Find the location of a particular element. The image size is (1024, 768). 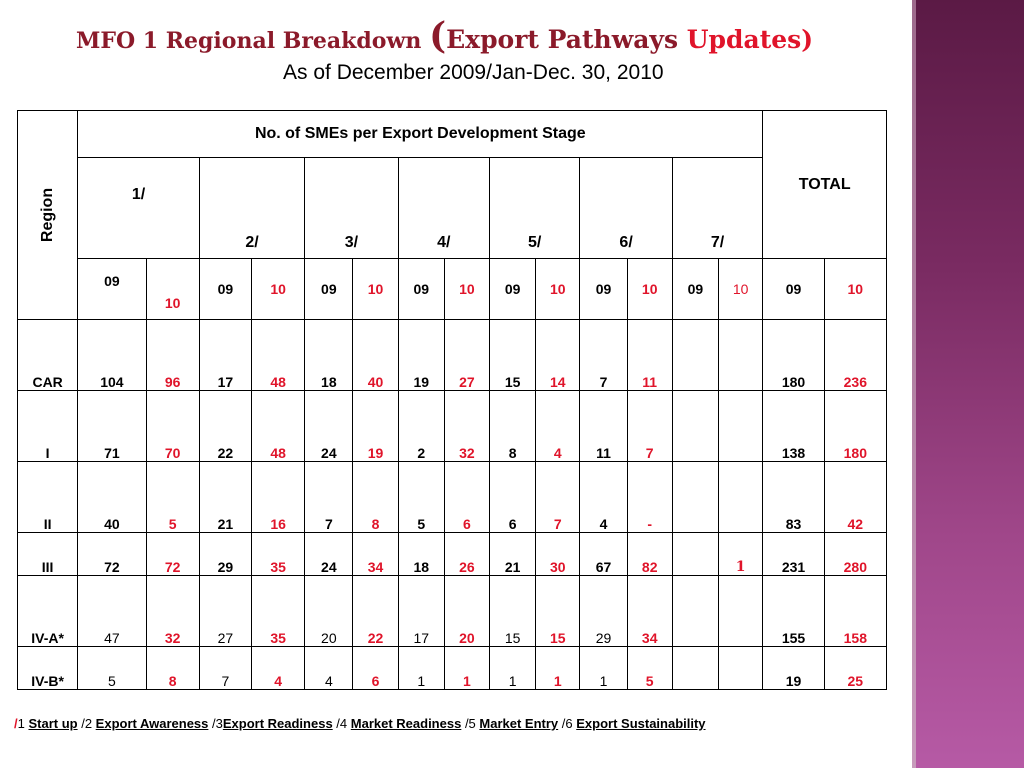

stage-1: 1/ is located at coordinates (138, 208).